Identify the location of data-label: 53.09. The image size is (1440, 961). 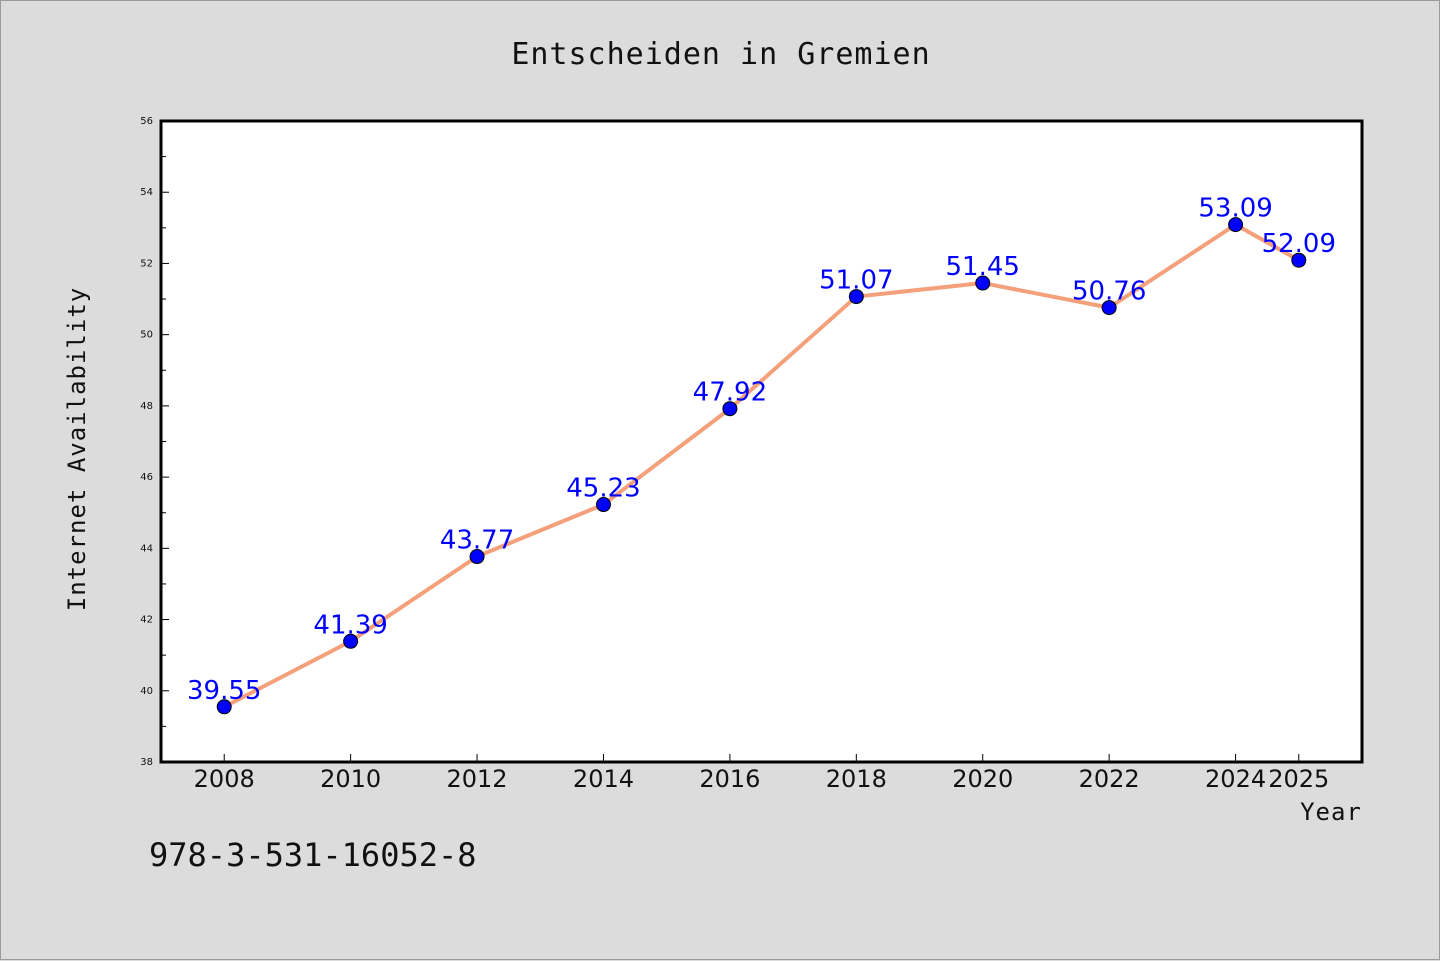
(1235, 209).